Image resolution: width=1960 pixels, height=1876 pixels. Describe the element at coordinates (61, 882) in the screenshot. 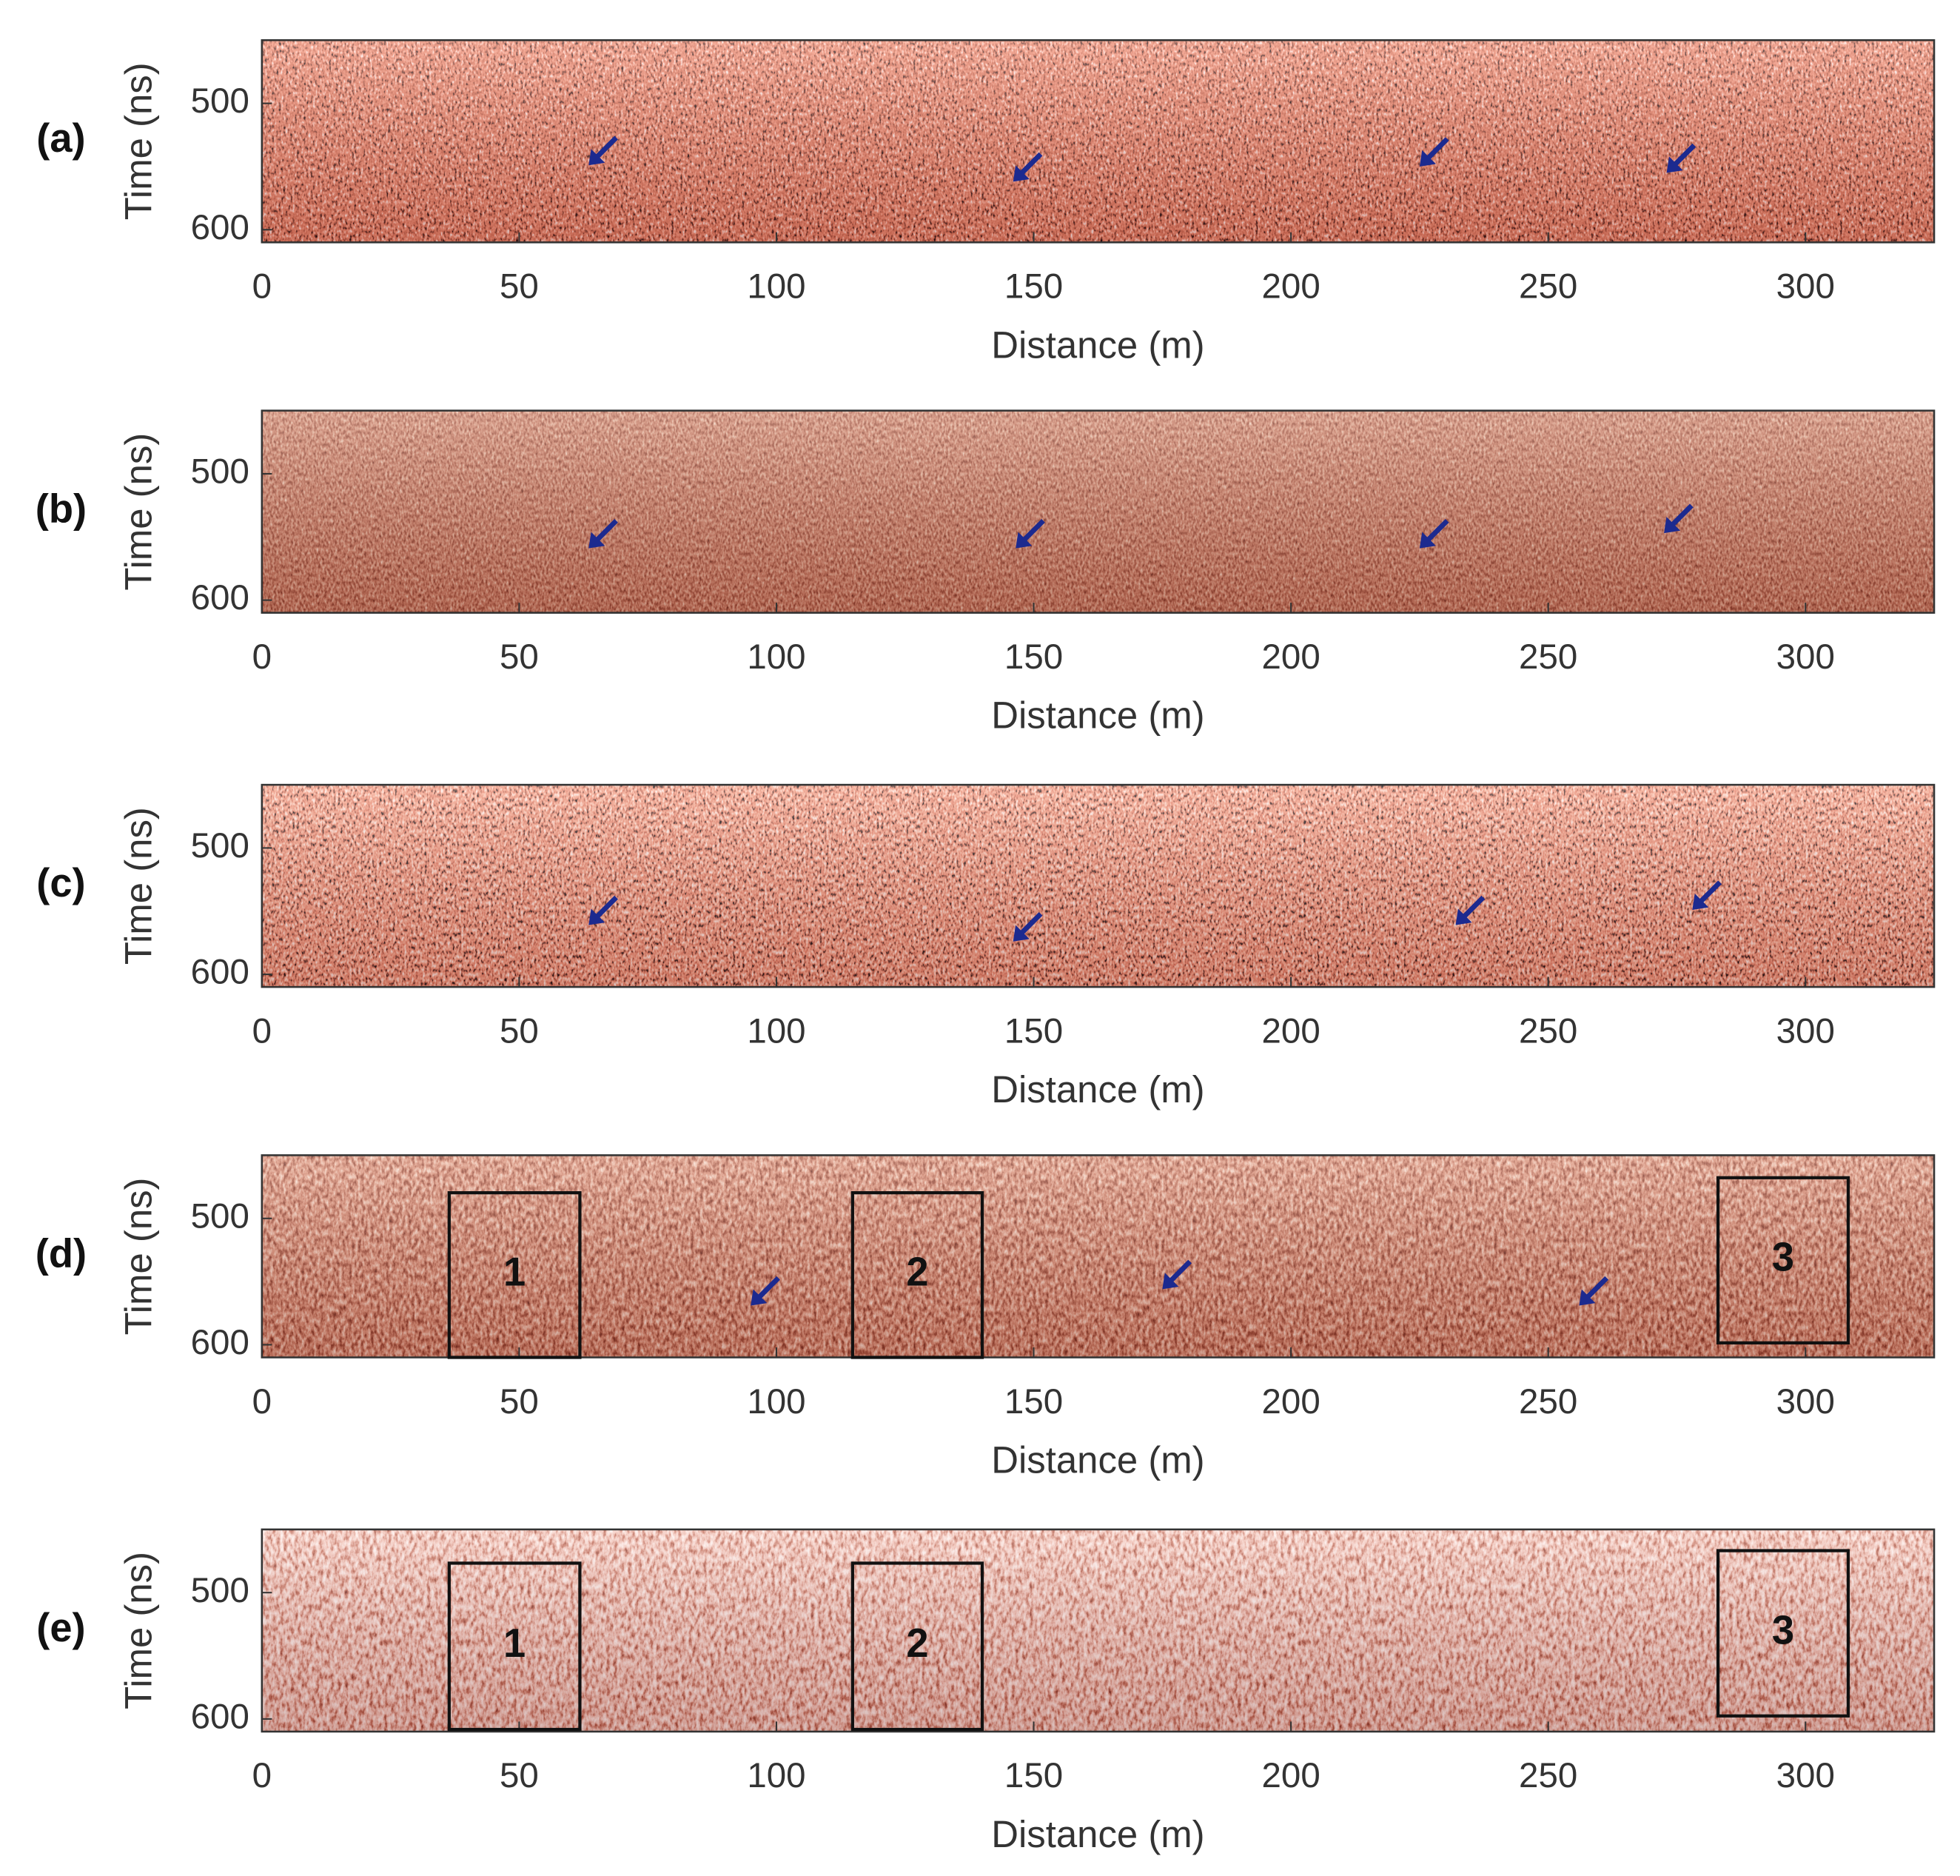

I see `panel-label: (c)` at that location.